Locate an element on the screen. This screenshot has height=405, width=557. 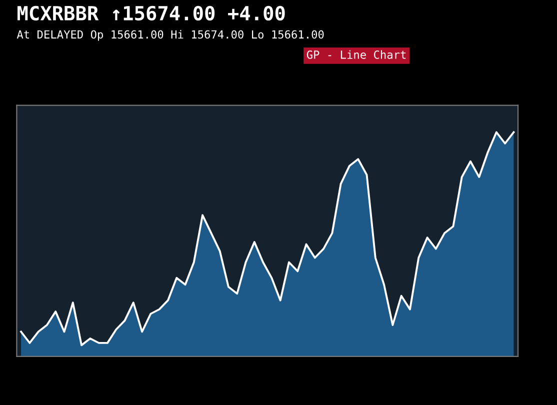
chart-title: MCXRBBR ↑15674.00 +4.00 is located at coordinates (151, 13).